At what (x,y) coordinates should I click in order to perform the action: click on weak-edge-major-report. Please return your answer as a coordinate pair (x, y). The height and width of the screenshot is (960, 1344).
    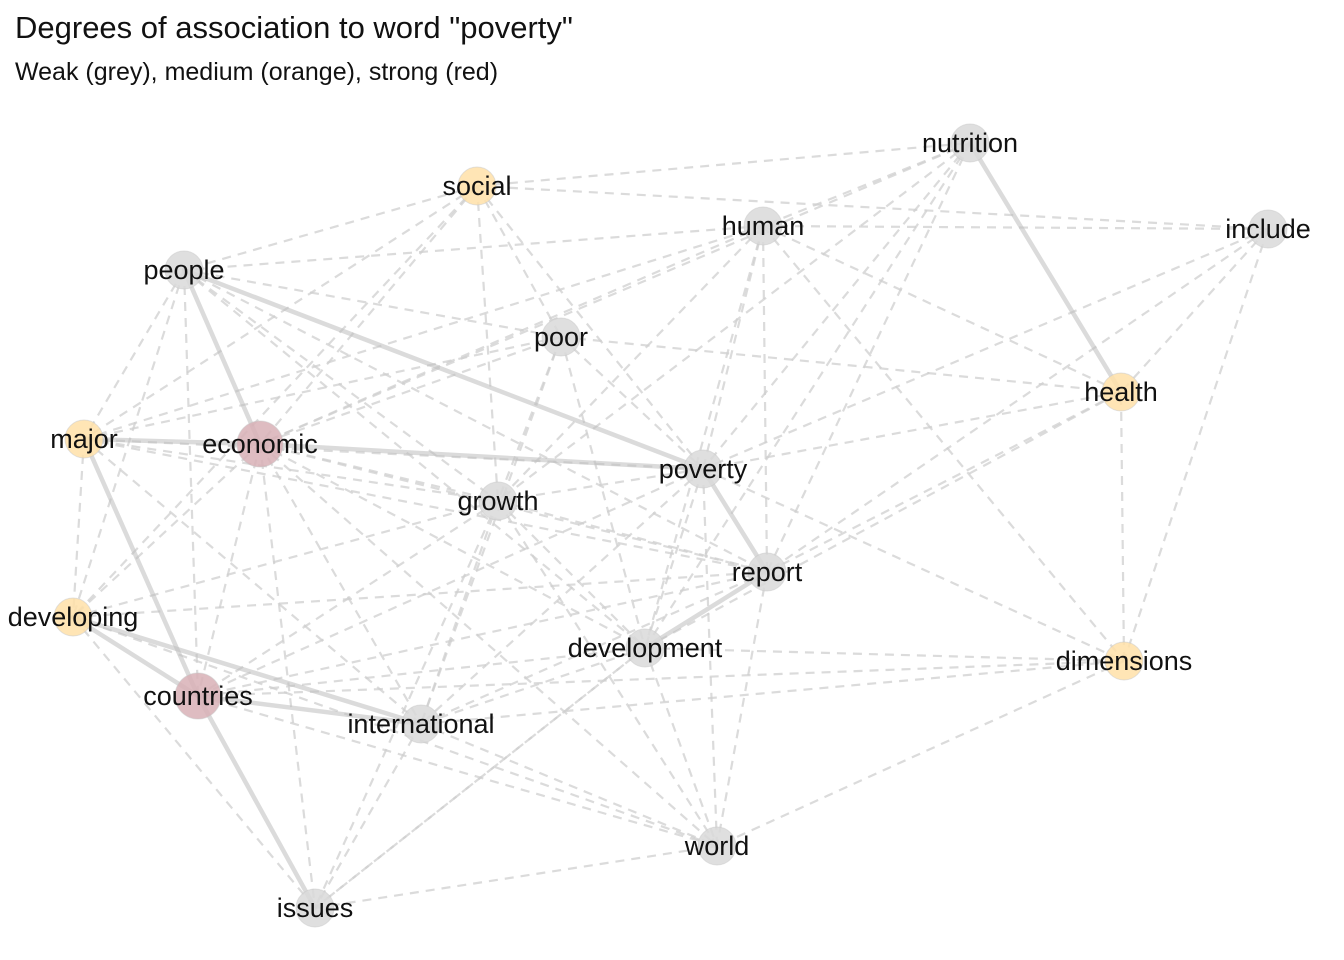
    Looking at the image, I should click on (425, 505).